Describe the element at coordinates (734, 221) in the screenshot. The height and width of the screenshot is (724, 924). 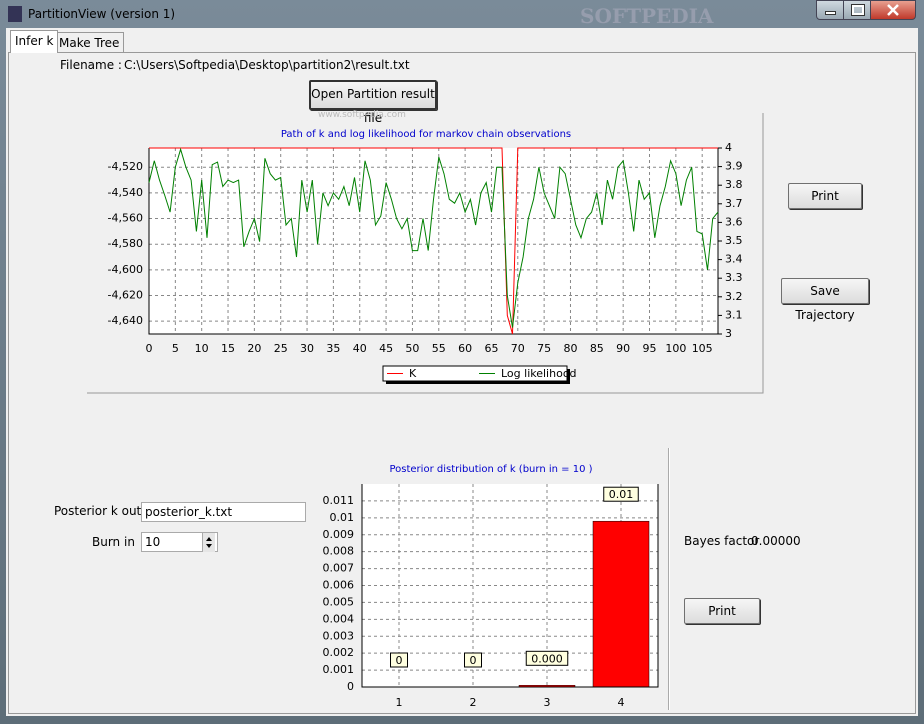
I see `y2-tick-label: 3.6` at that location.